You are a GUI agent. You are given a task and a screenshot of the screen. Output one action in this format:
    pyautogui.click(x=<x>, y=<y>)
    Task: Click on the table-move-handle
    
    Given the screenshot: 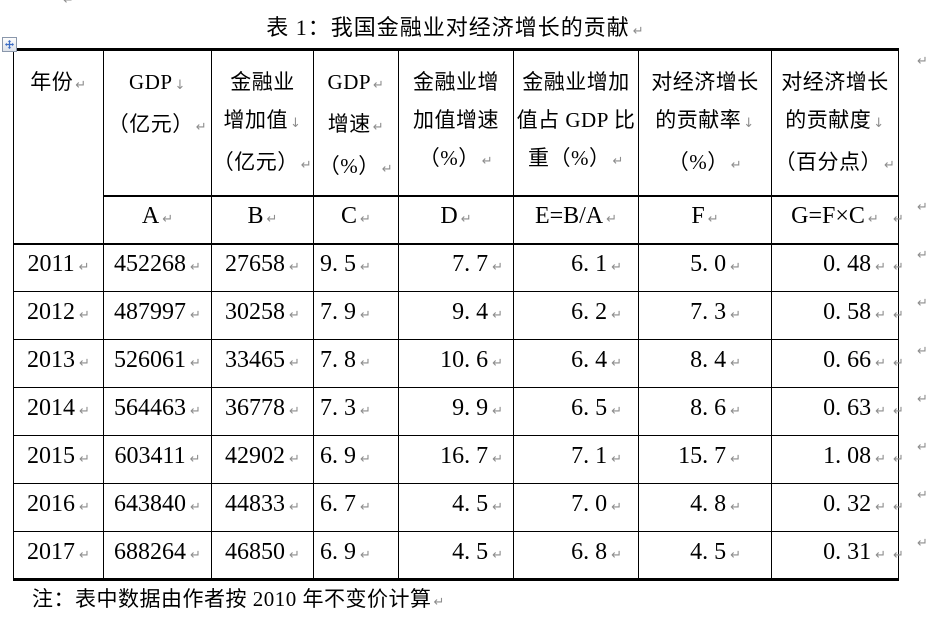 What is the action you would take?
    pyautogui.click(x=9, y=44)
    